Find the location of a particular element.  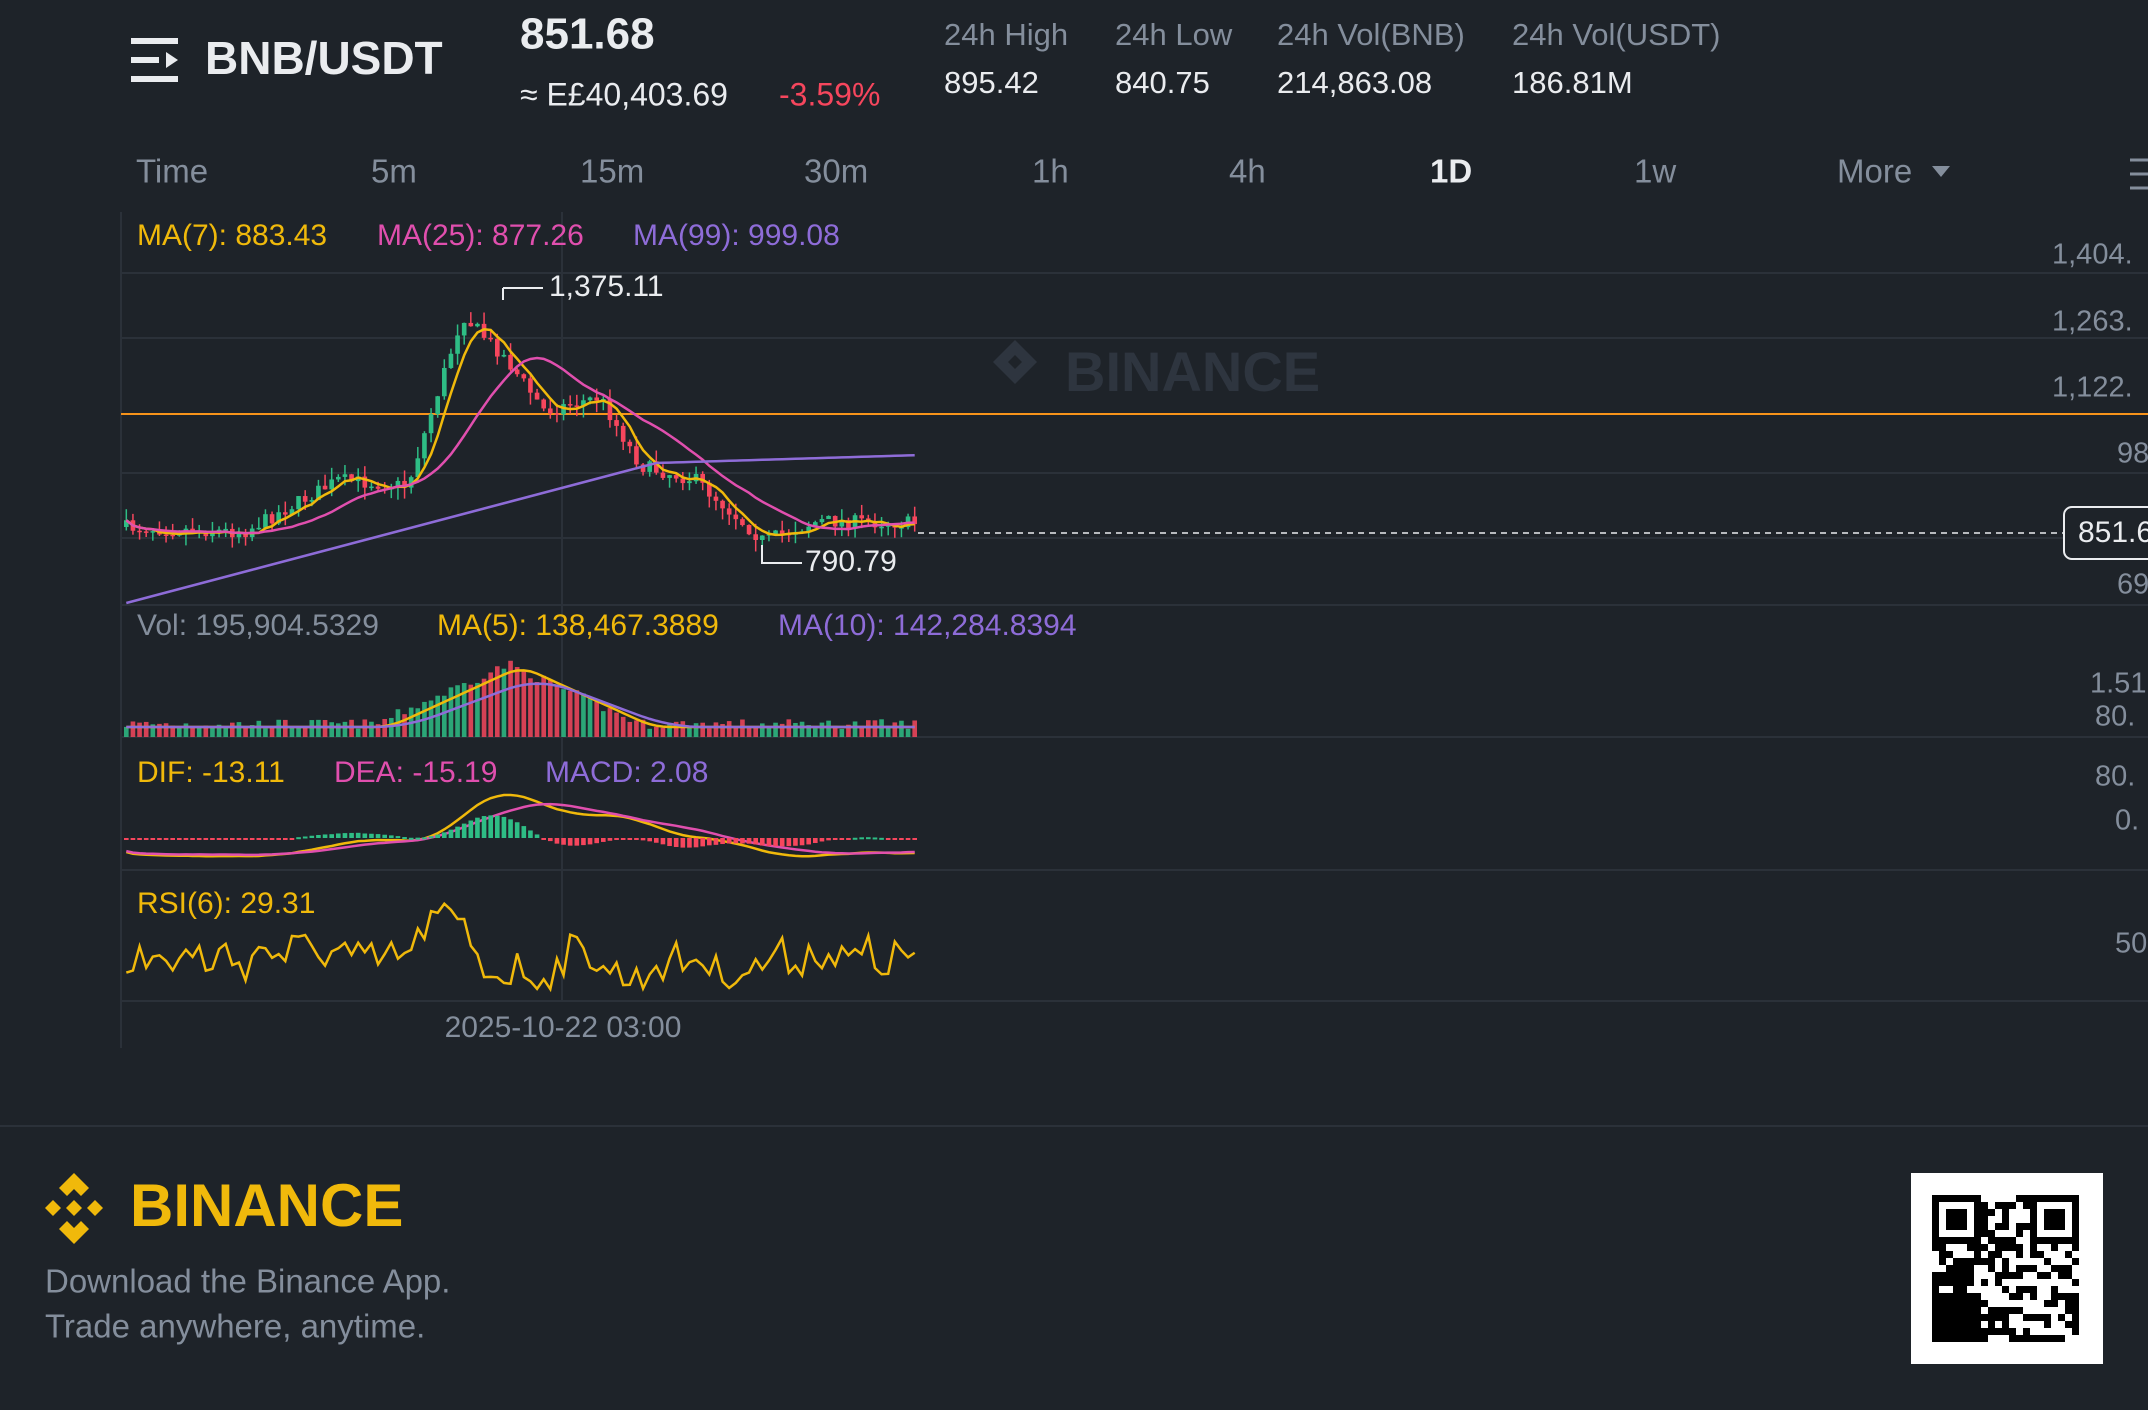

tab: Time is located at coordinates (172, 171).